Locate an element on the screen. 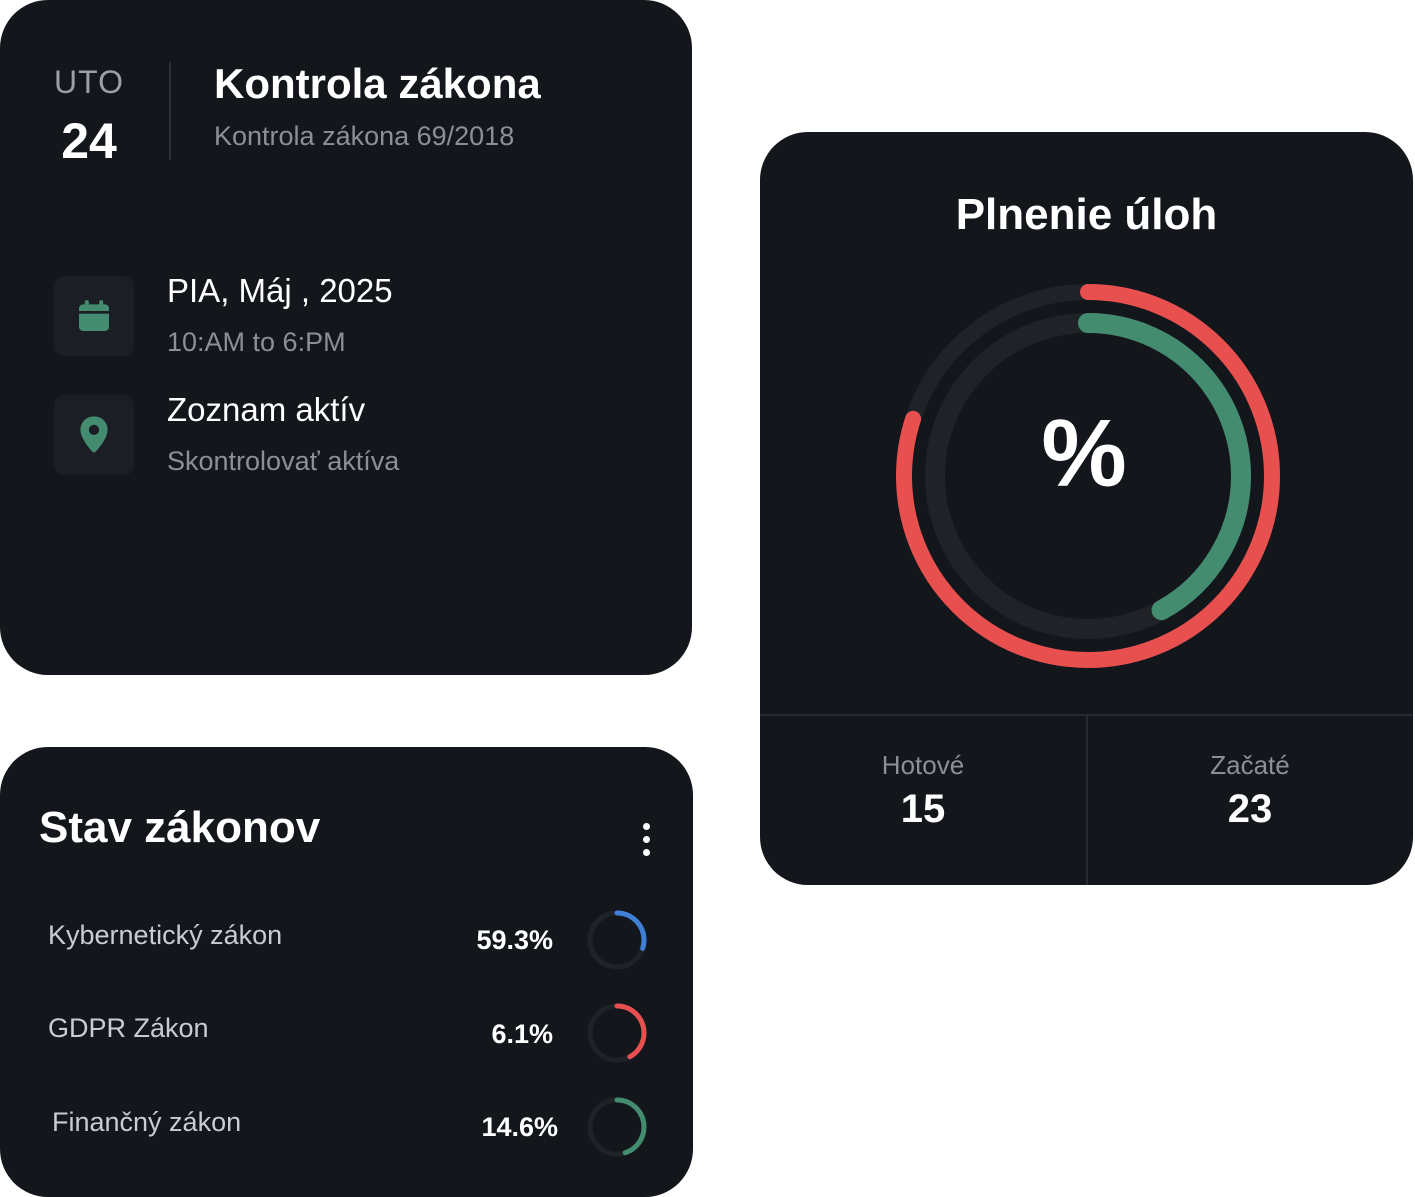 The image size is (1415, 1197). stat-done-label: Hotové is located at coordinates (923, 765).